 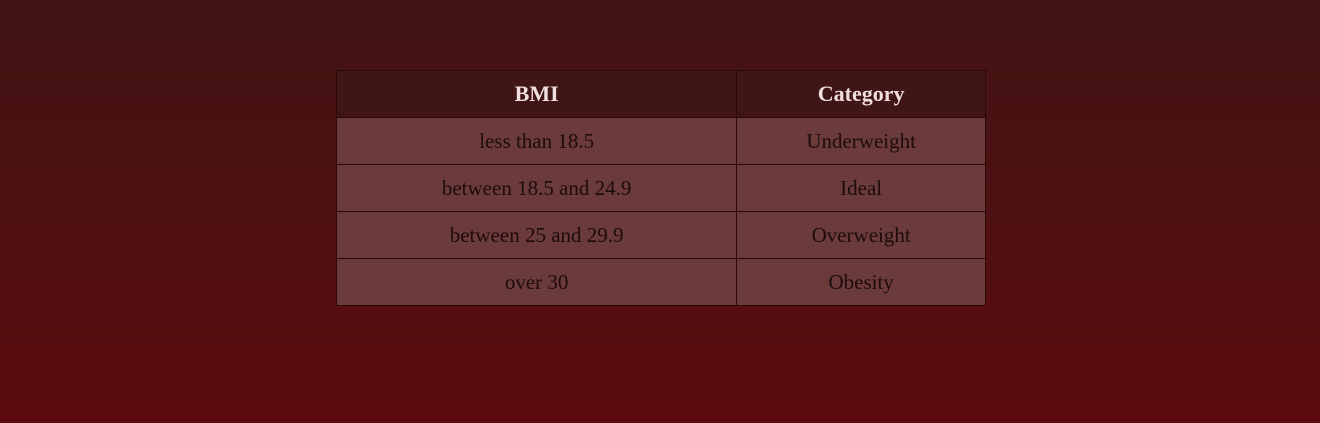 What do you see at coordinates (861, 94) in the screenshot?
I see `column-header-category: Category` at bounding box center [861, 94].